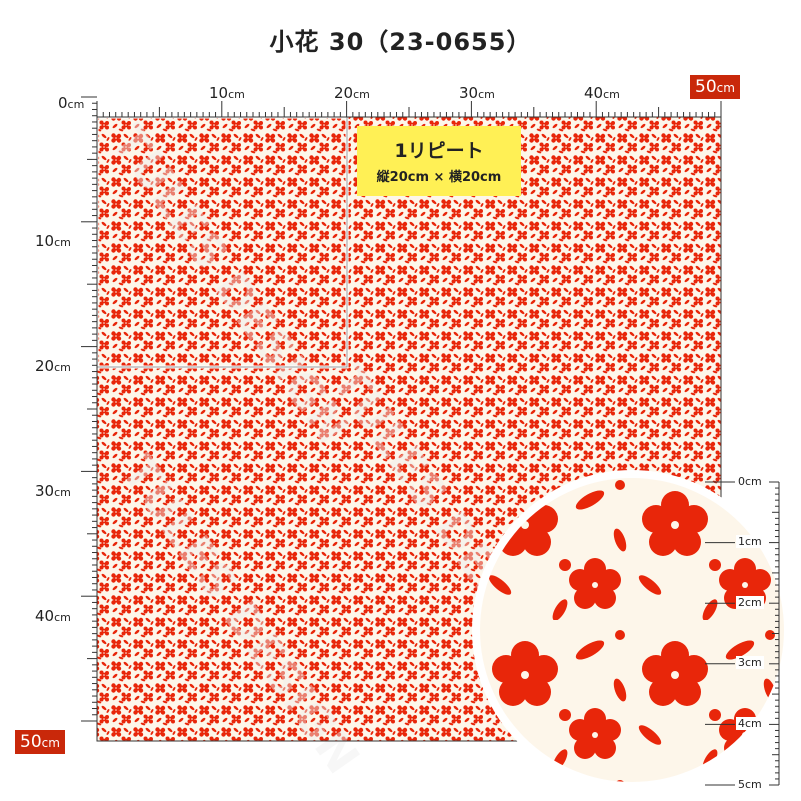 The height and width of the screenshot is (801, 801). What do you see at coordinates (750, 662) in the screenshot?
I see `zoom-ruler-3: 3cm` at bounding box center [750, 662].